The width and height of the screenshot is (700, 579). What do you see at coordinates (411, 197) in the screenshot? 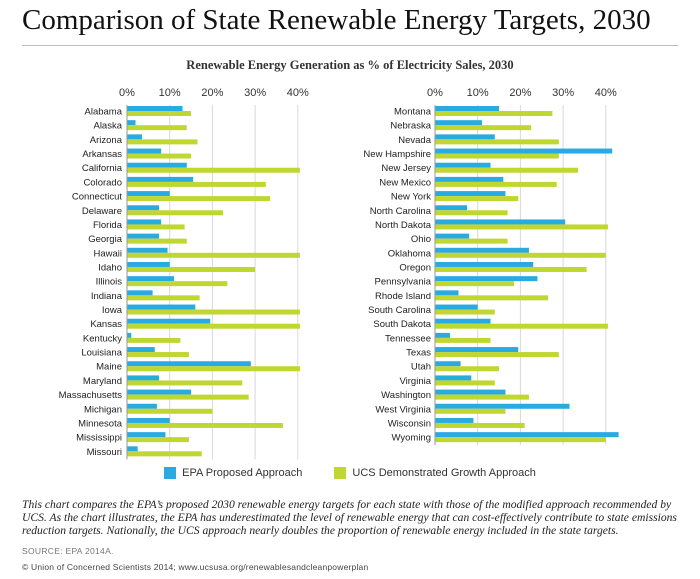
I see `category-label: New York` at bounding box center [411, 197].